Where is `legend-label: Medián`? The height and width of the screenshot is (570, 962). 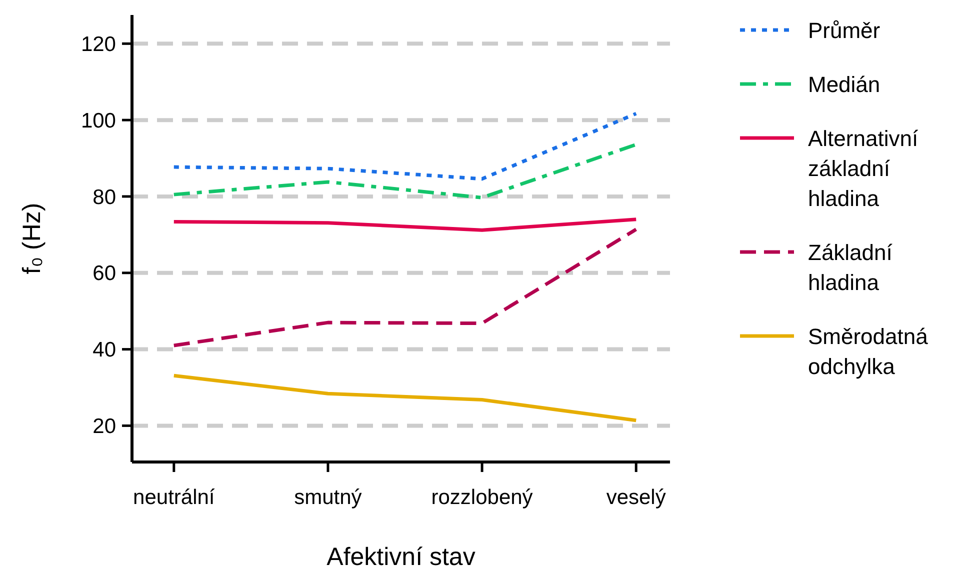
legend-label: Medián is located at coordinates (844, 84).